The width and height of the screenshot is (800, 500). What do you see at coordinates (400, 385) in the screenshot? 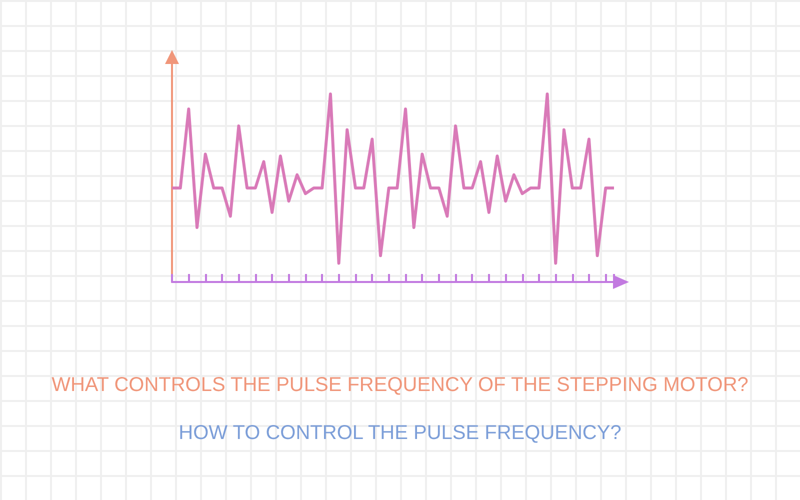
I see `text: WHAT CONTROLS THE PULSE FREQUENCY OF THE STEPPING MOTOR?` at bounding box center [400, 385].